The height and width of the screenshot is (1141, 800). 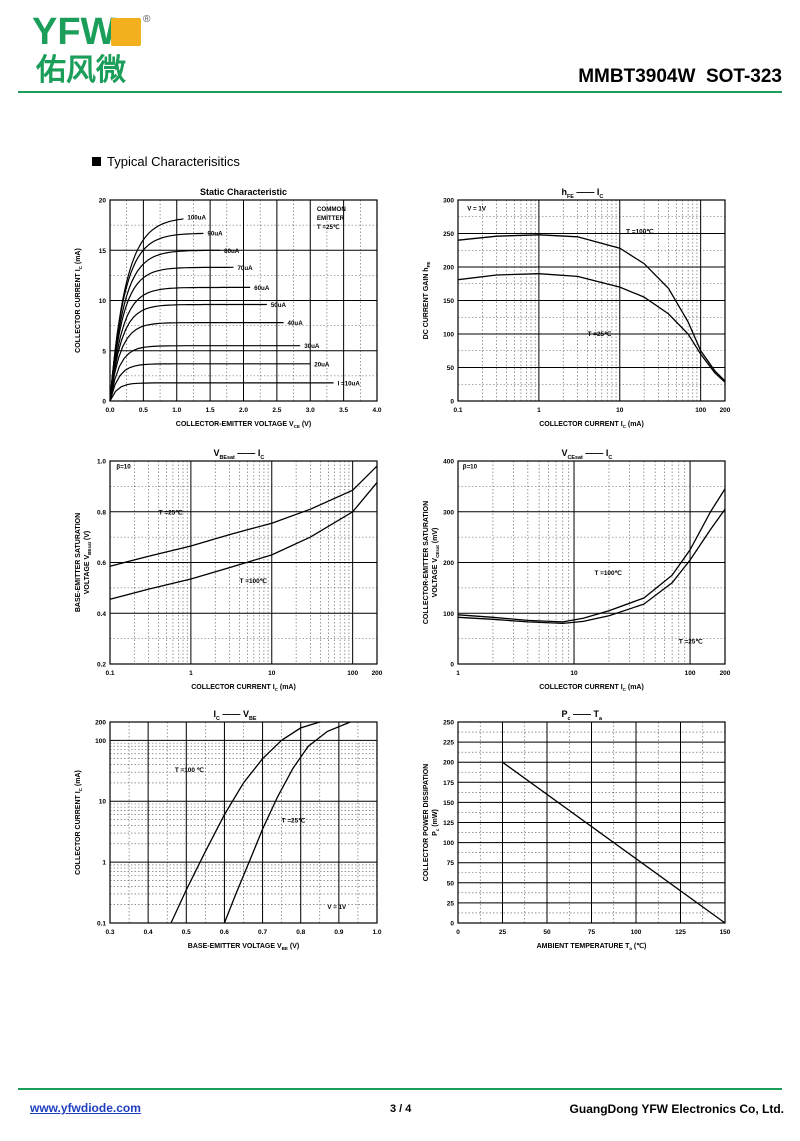 I want to click on y-tick-label: 300, so click(x=448, y=512).